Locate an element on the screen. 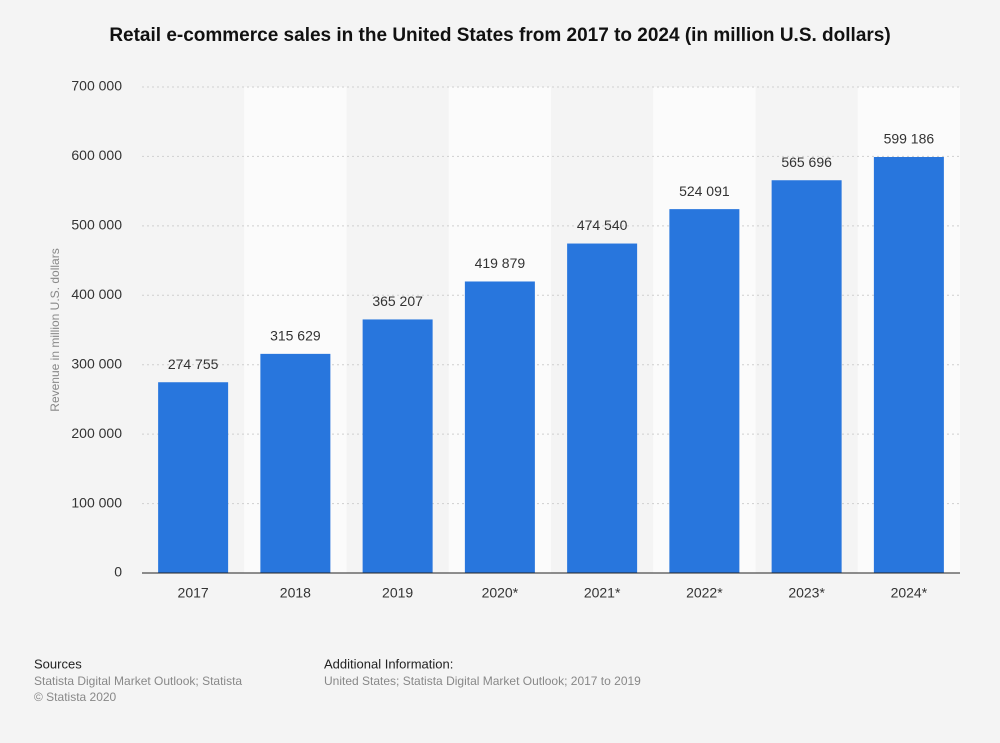 The image size is (1000, 743). value-label: 474 540 is located at coordinates (602, 225).